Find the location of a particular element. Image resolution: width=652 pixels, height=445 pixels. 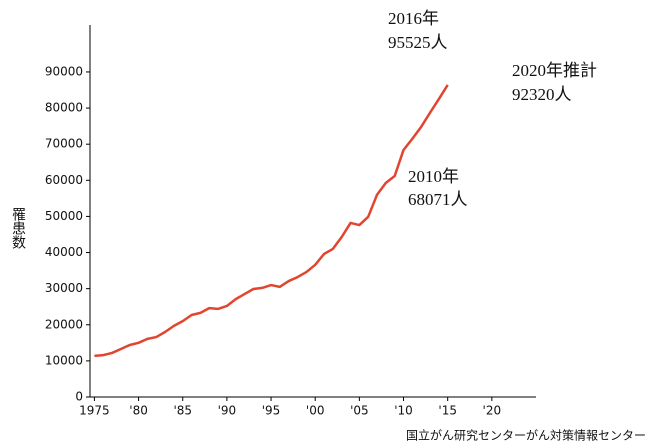

x-tick-label: 1975 is located at coordinates (94, 411).